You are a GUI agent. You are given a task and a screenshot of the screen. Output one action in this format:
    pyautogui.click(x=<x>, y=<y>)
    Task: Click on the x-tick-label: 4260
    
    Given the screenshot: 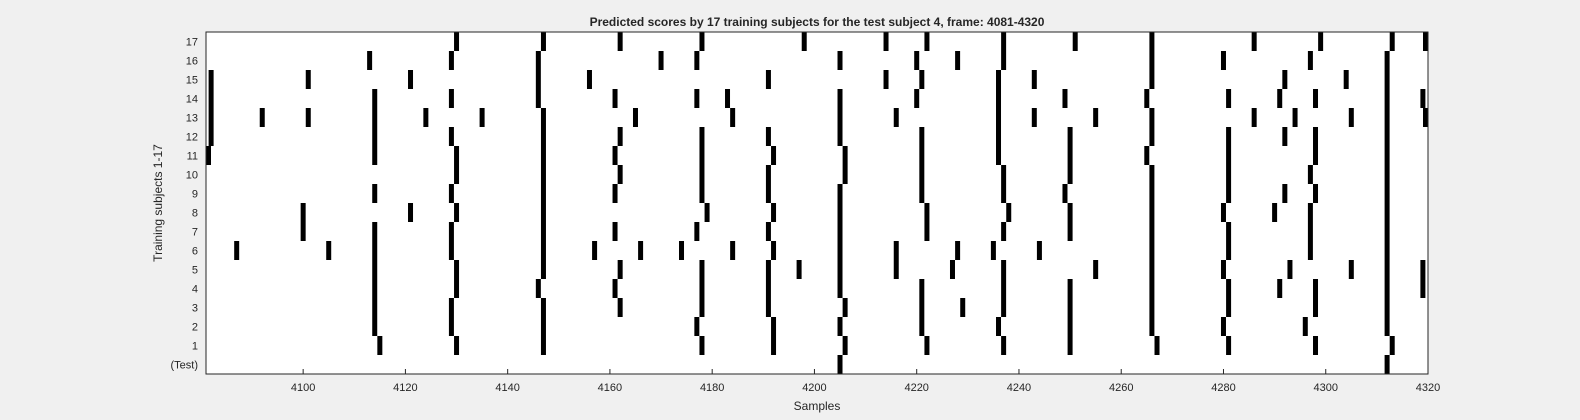 What is the action you would take?
    pyautogui.click(x=1121, y=388)
    